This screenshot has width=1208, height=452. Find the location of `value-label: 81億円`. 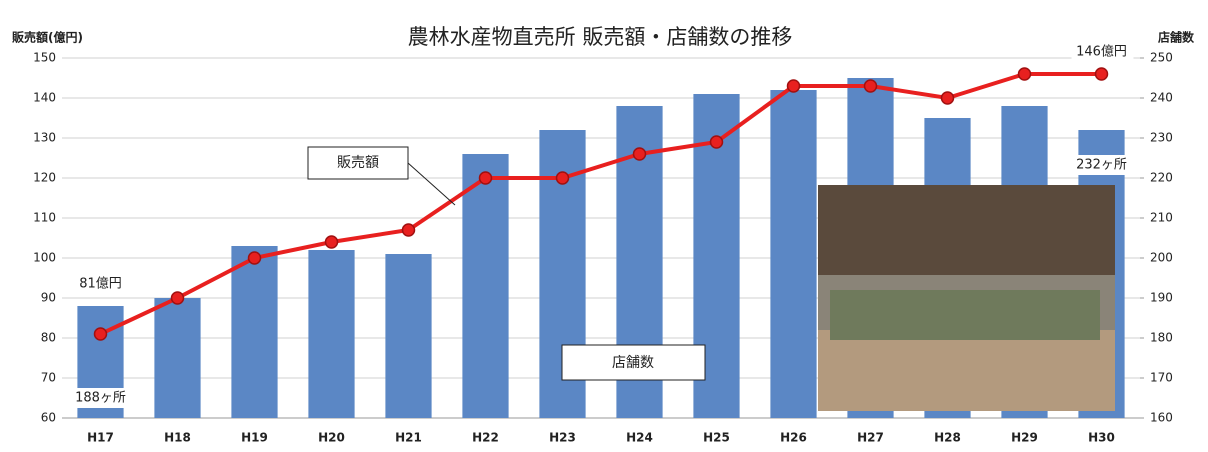

value-label: 81億円 is located at coordinates (100, 284).